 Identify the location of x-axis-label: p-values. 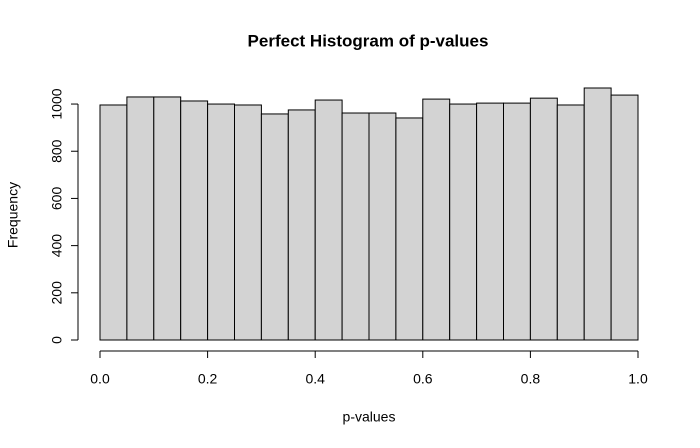
(369, 417).